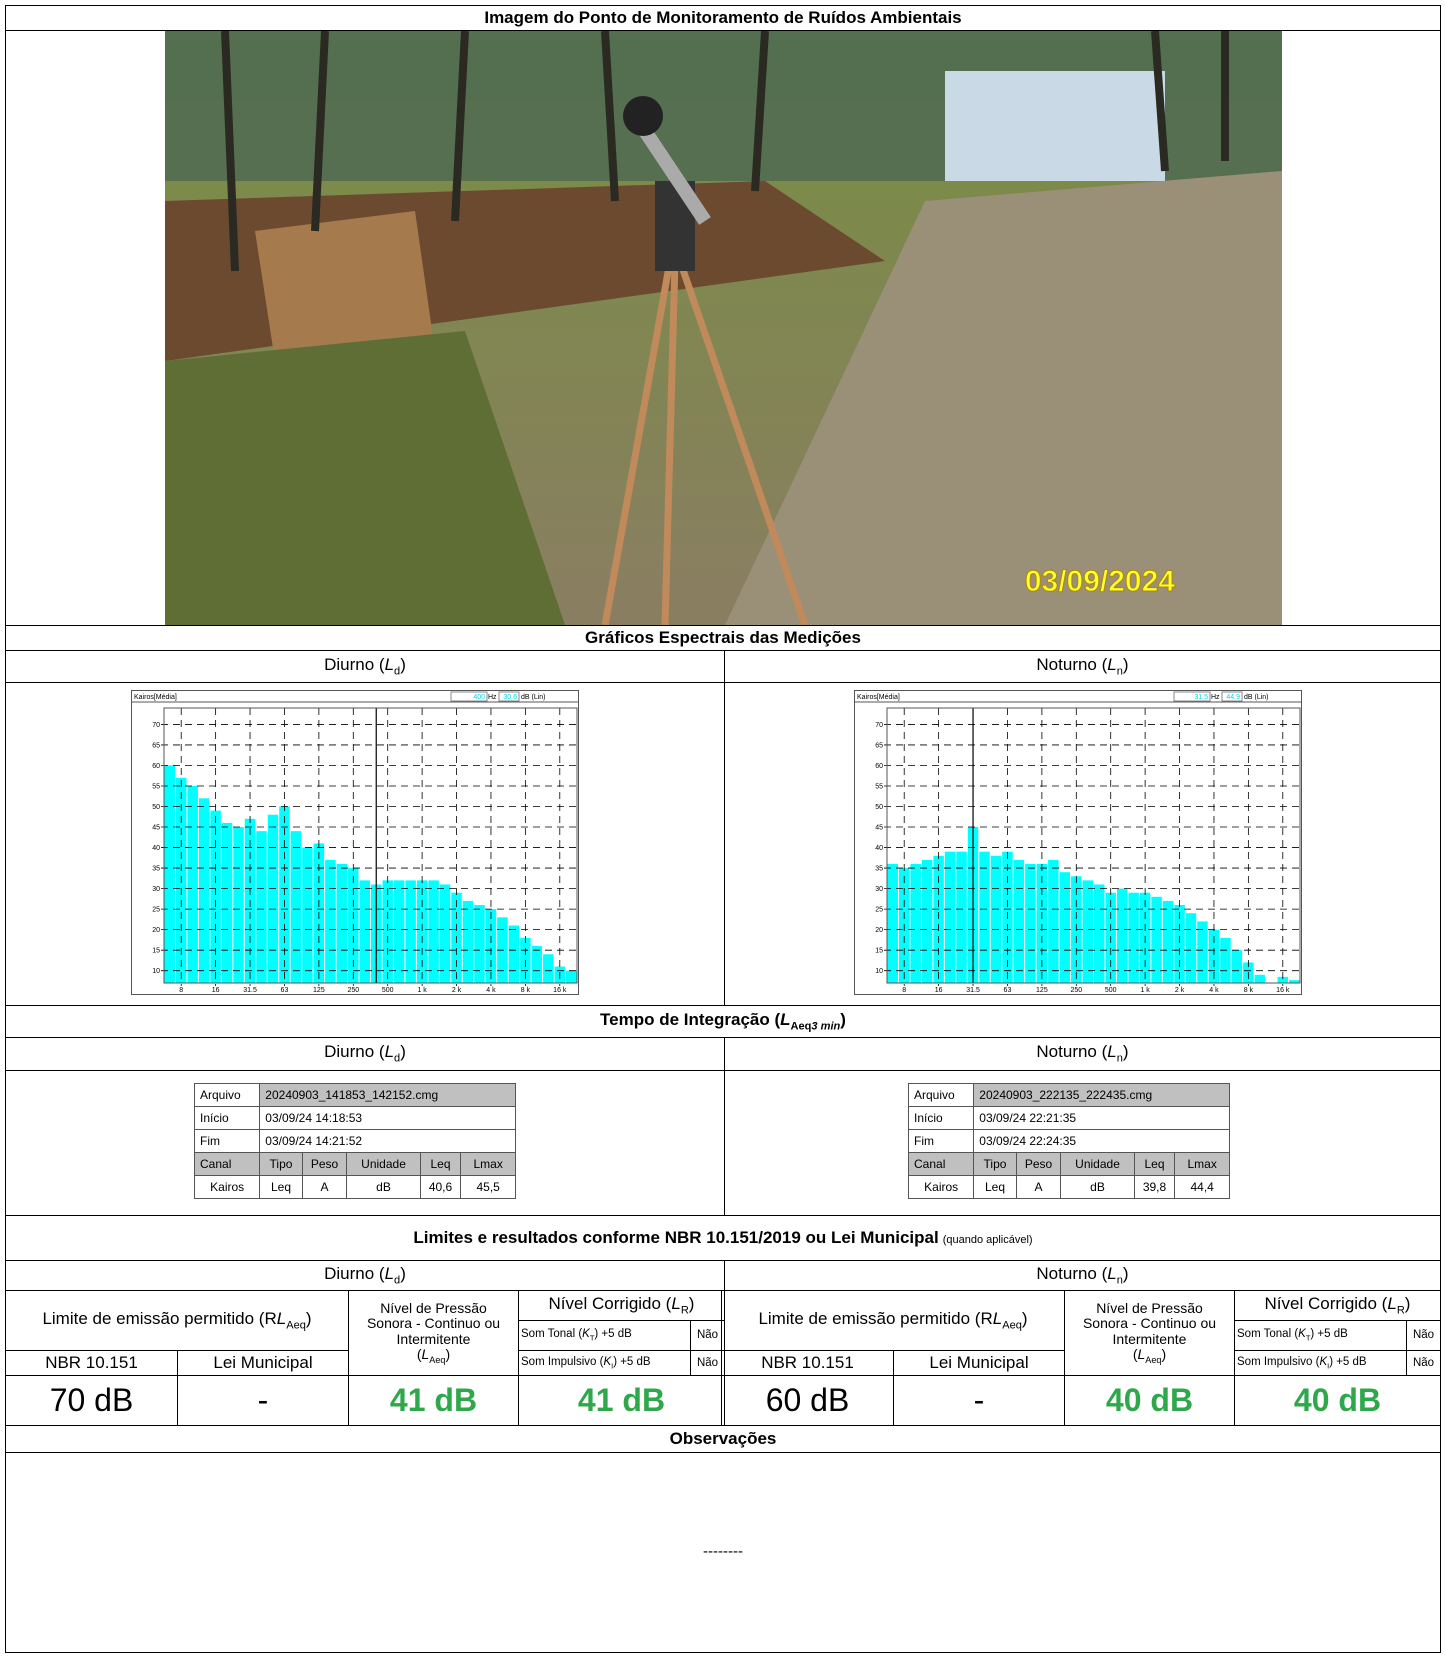 The height and width of the screenshot is (1658, 1445). I want to click on text-part: Nível Corrigido (, so click(610, 1303).